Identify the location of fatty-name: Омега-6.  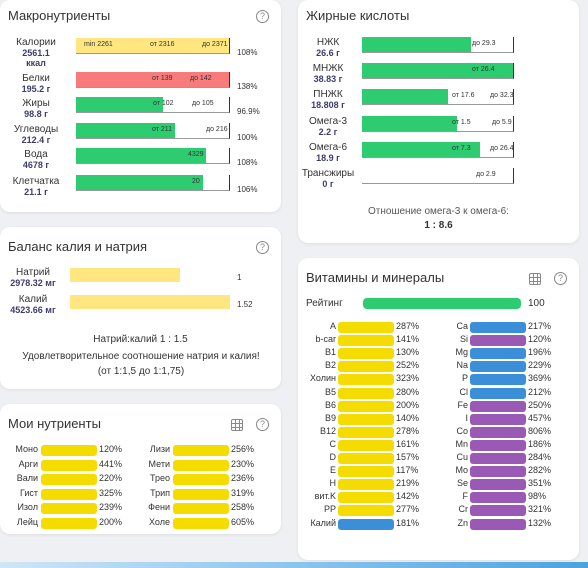
(328, 147).